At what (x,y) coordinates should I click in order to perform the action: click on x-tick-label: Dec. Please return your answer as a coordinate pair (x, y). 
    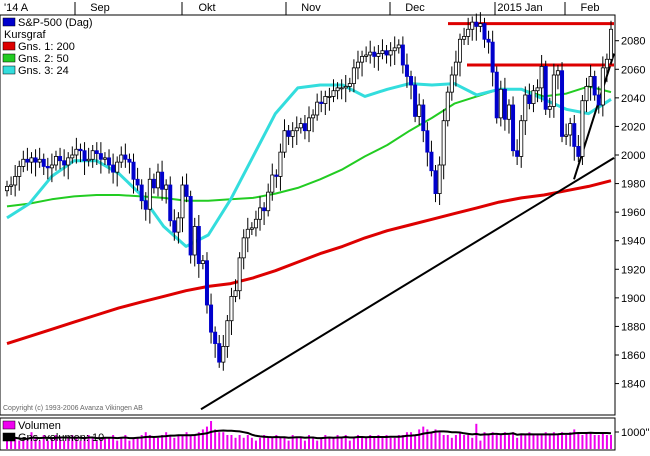
    Looking at the image, I should click on (415, 8).